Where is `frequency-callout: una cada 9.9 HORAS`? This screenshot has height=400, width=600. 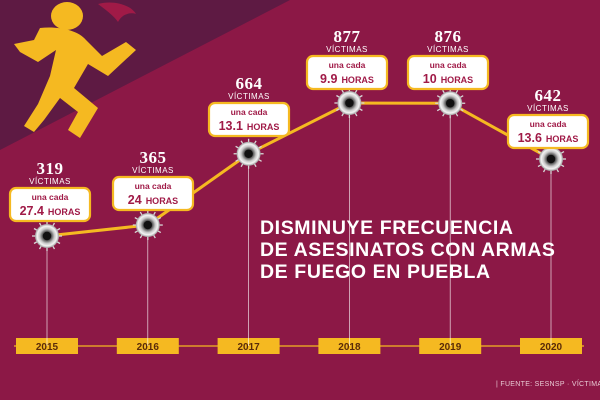 frequency-callout: una cada 9.9 HORAS is located at coordinates (347, 72).